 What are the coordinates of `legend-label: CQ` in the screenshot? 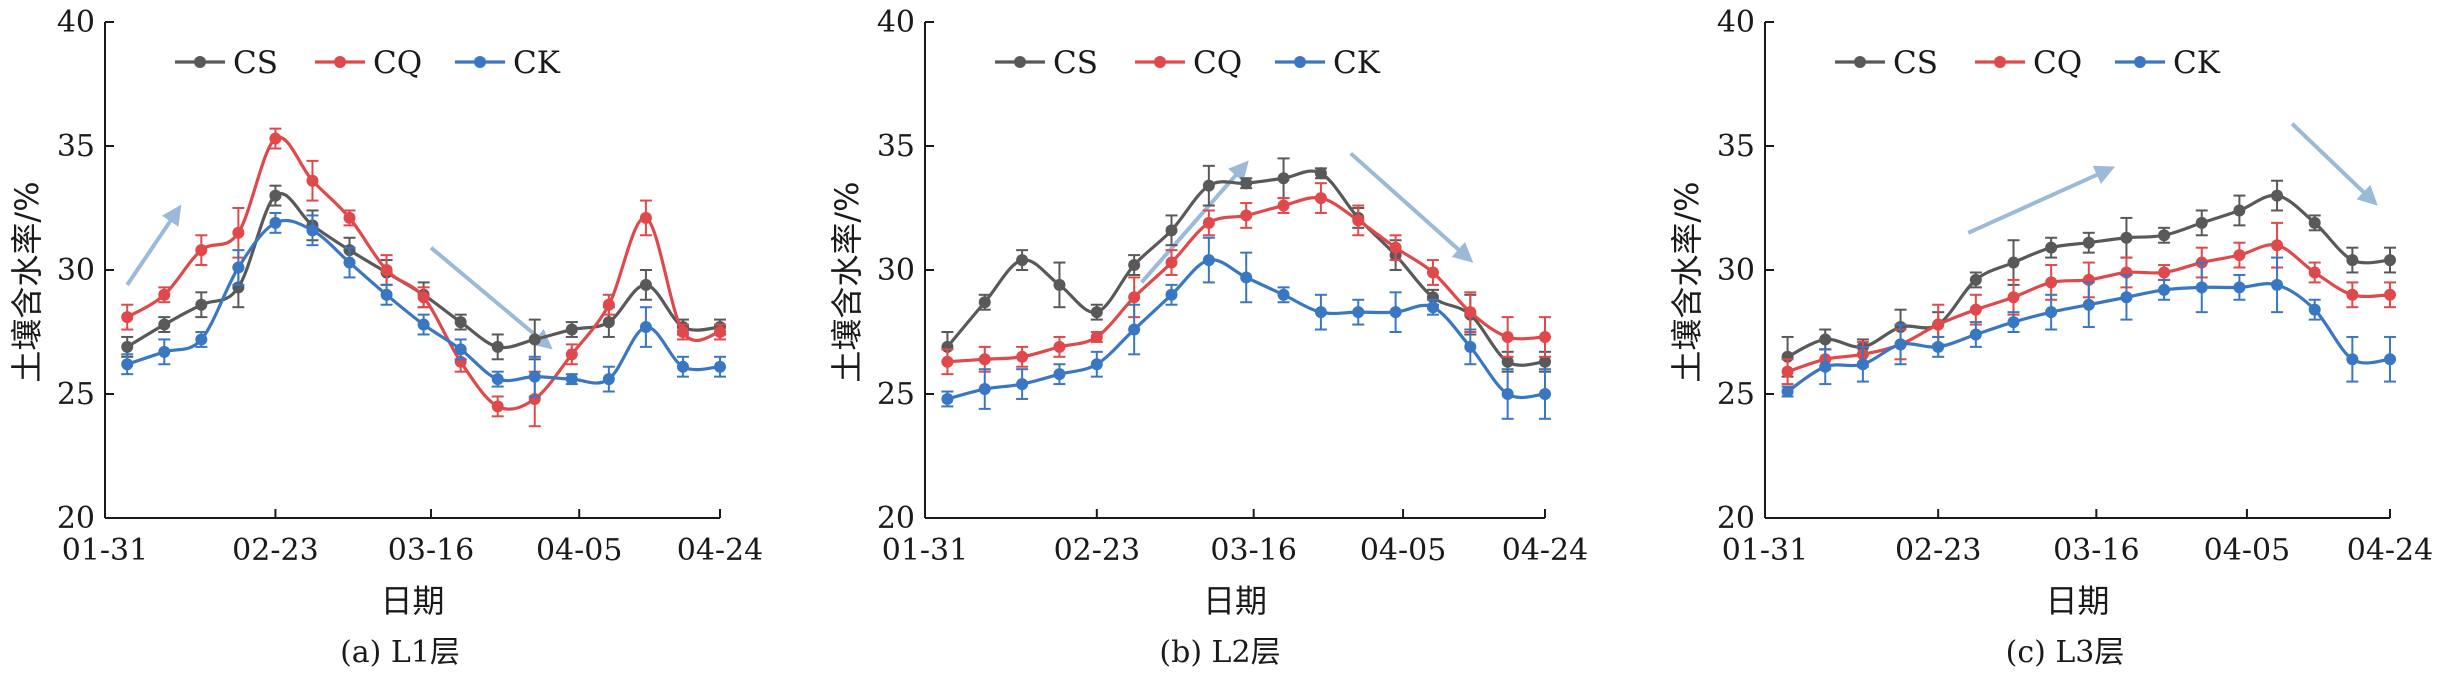 It's located at (1217, 63).